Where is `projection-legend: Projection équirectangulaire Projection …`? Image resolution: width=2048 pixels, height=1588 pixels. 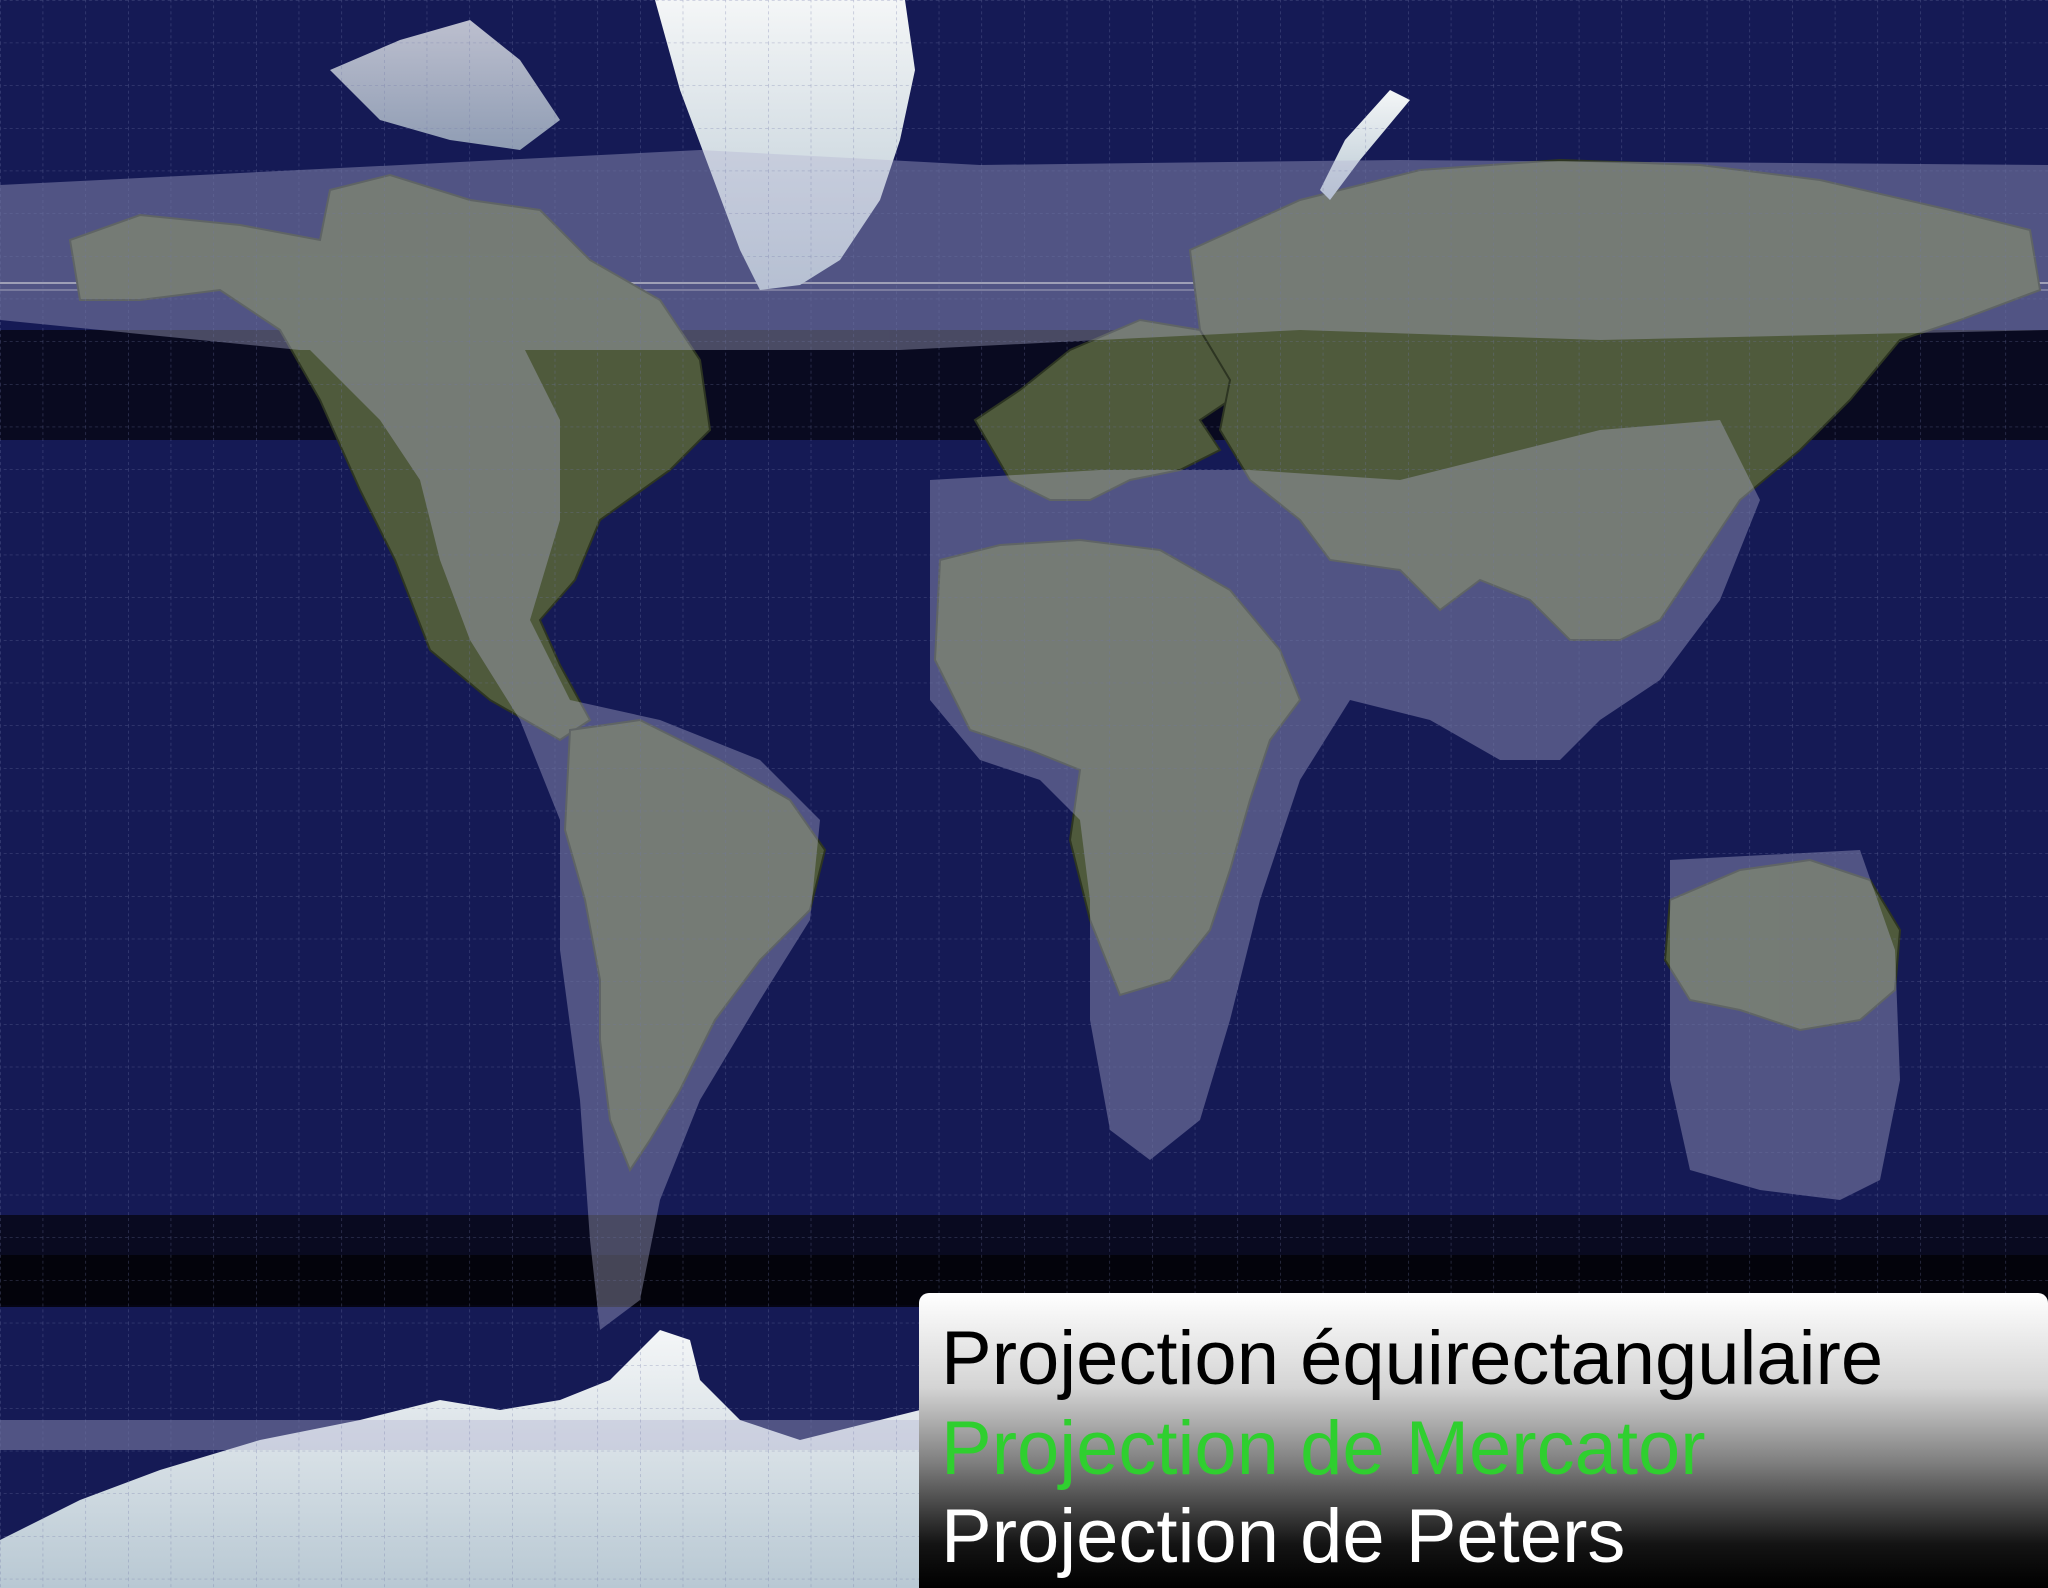
projection-legend: Projection équirectangulaire Projection … is located at coordinates (1483, 1440).